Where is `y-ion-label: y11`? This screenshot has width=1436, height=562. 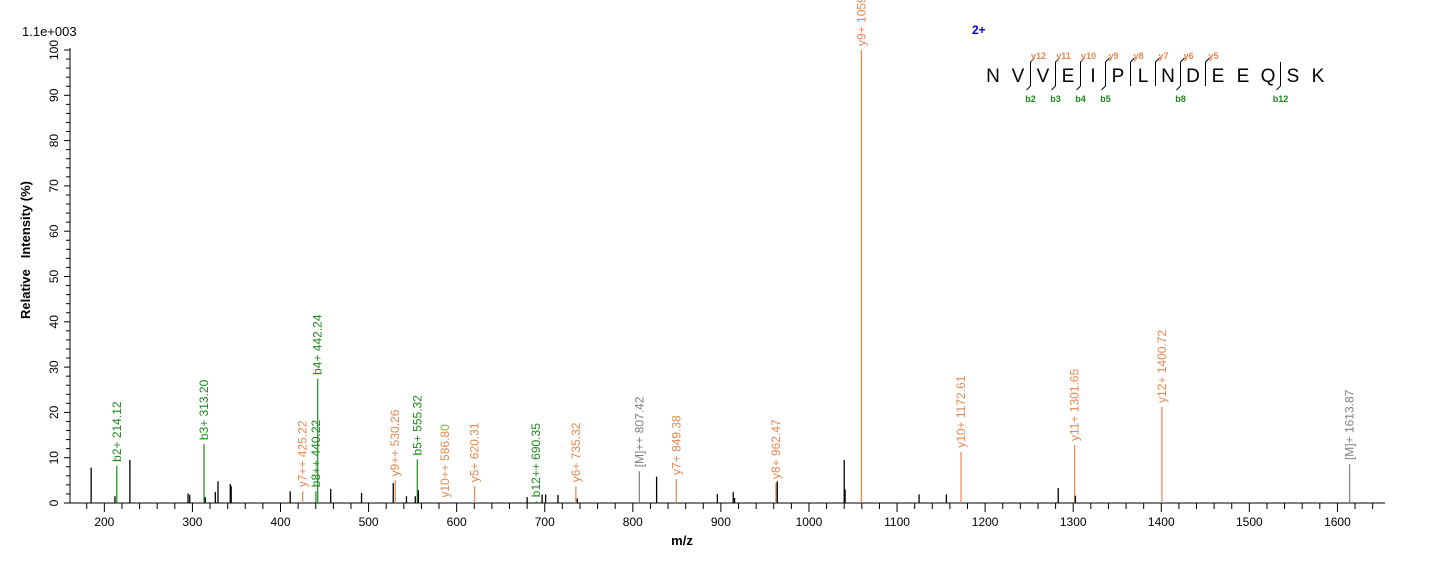 y-ion-label: y11 is located at coordinates (1063, 56).